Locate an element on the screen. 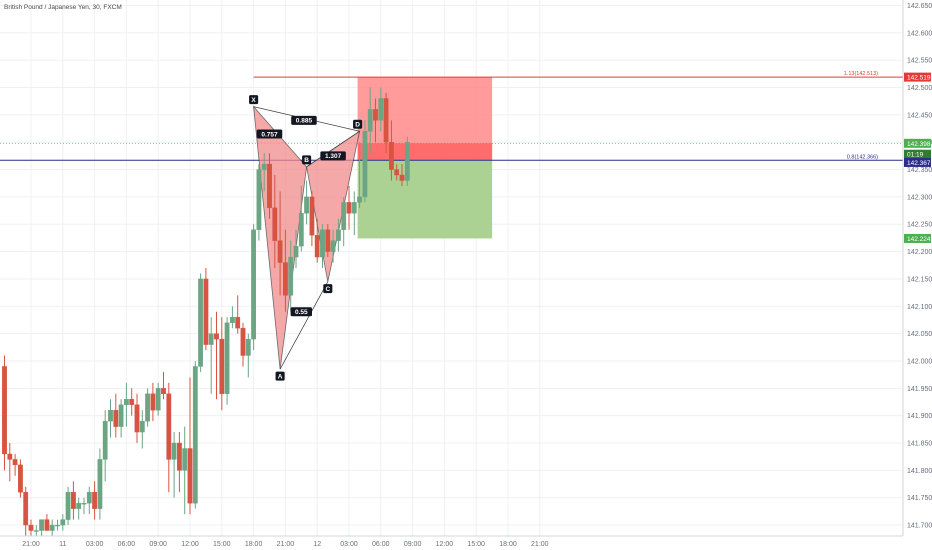 Image resolution: width=932 pixels, height=550 pixels. time-axis-bg is located at coordinates (466, 543).